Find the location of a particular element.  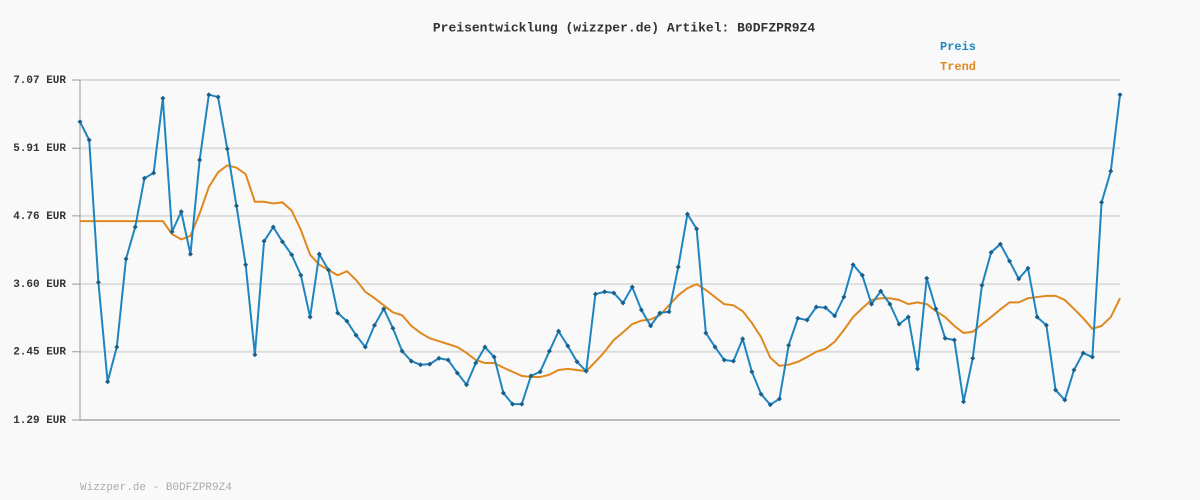

y-tick-label: 2.45 EUR is located at coordinates (39, 353).